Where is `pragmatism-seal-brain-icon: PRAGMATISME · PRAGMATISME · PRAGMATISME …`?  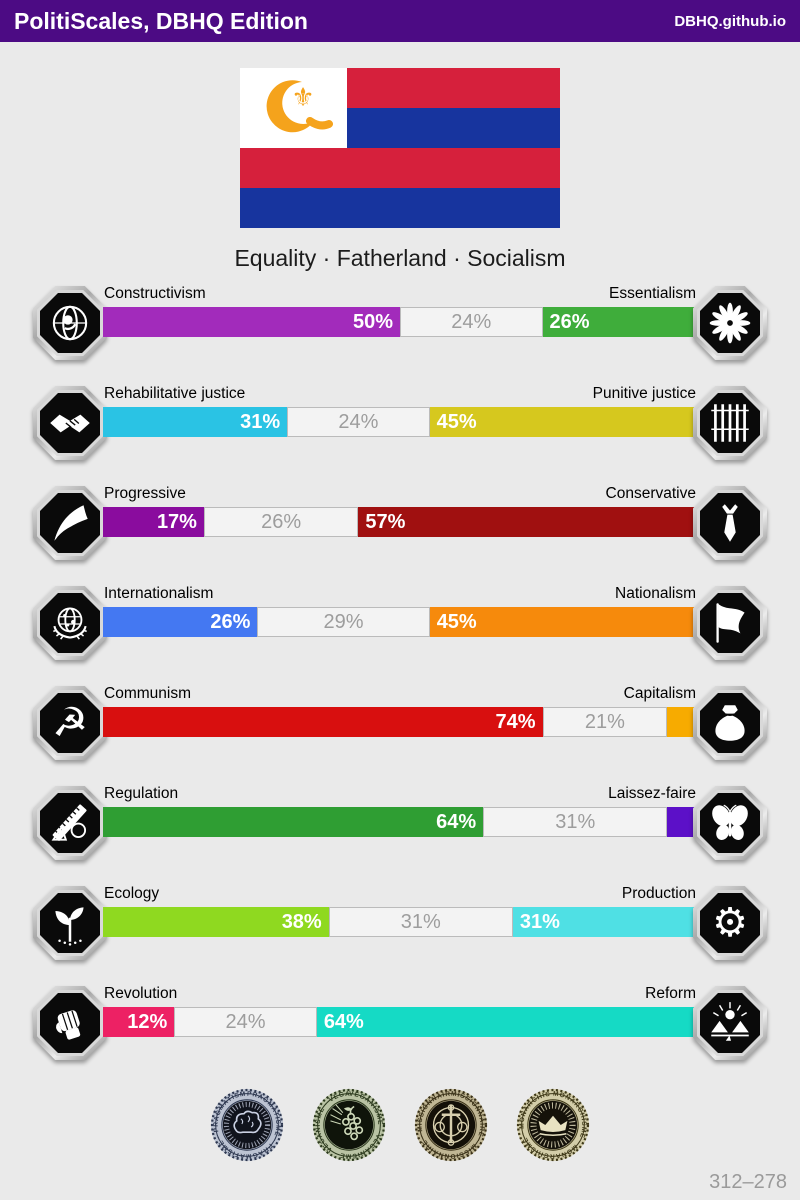 pragmatism-seal-brain-icon: PRAGMATISME · PRAGMATISME · PRAGMATISME … is located at coordinates (247, 1125).